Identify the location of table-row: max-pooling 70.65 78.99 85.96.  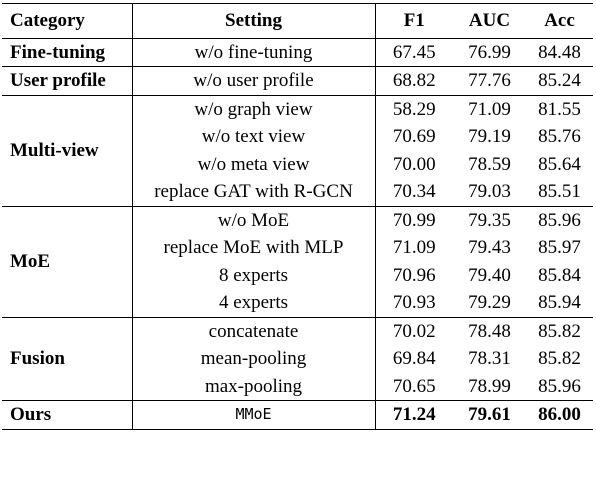
(297, 386).